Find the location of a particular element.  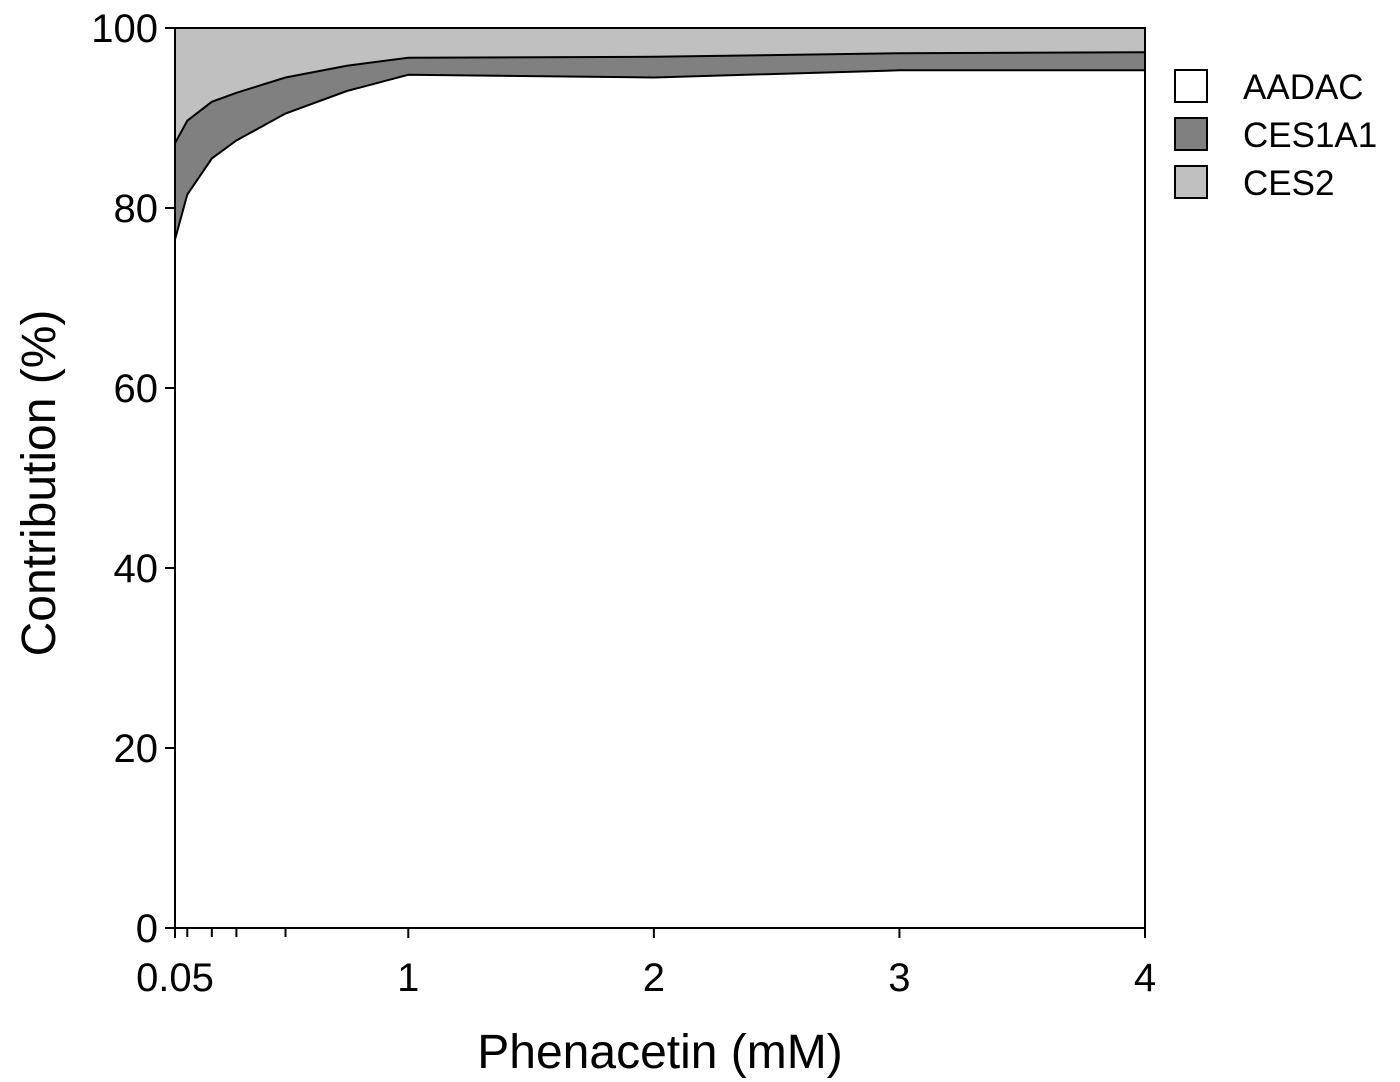

y-axis: 0 20 40 60 80 100 is located at coordinates (133, 479).